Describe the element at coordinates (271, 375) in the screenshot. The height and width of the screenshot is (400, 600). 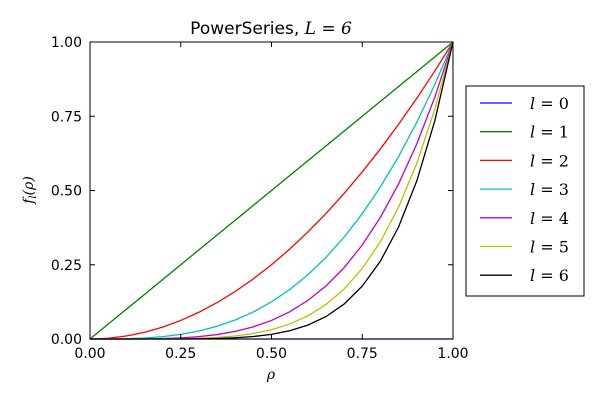
I see `x-axis-label: ρ` at that location.